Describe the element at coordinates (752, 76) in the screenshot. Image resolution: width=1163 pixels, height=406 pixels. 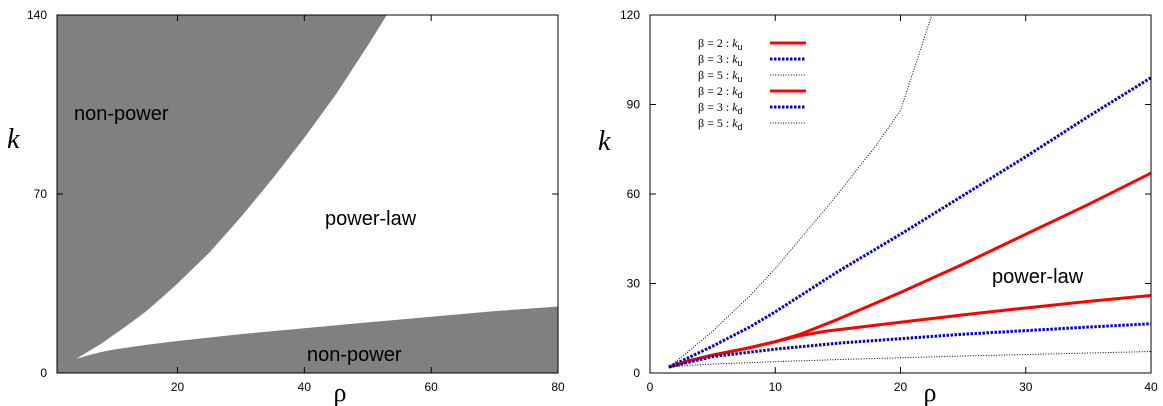
I see `legend-entry: β = 5 : ku` at that location.